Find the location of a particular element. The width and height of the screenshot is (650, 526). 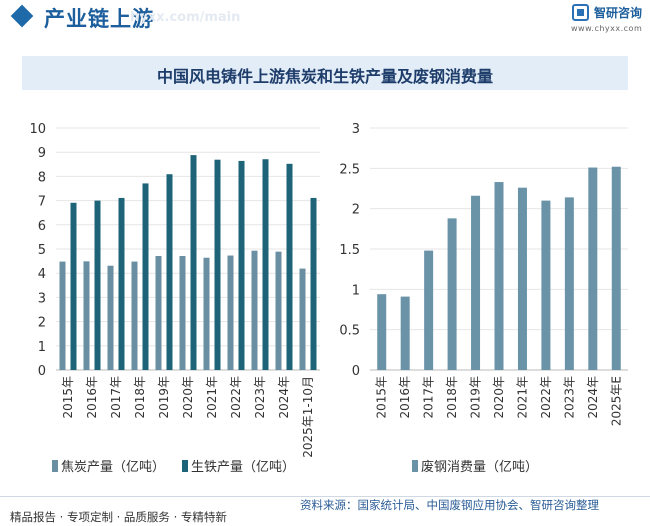

chart1-ytick-label: 4 is located at coordinates (42, 274).